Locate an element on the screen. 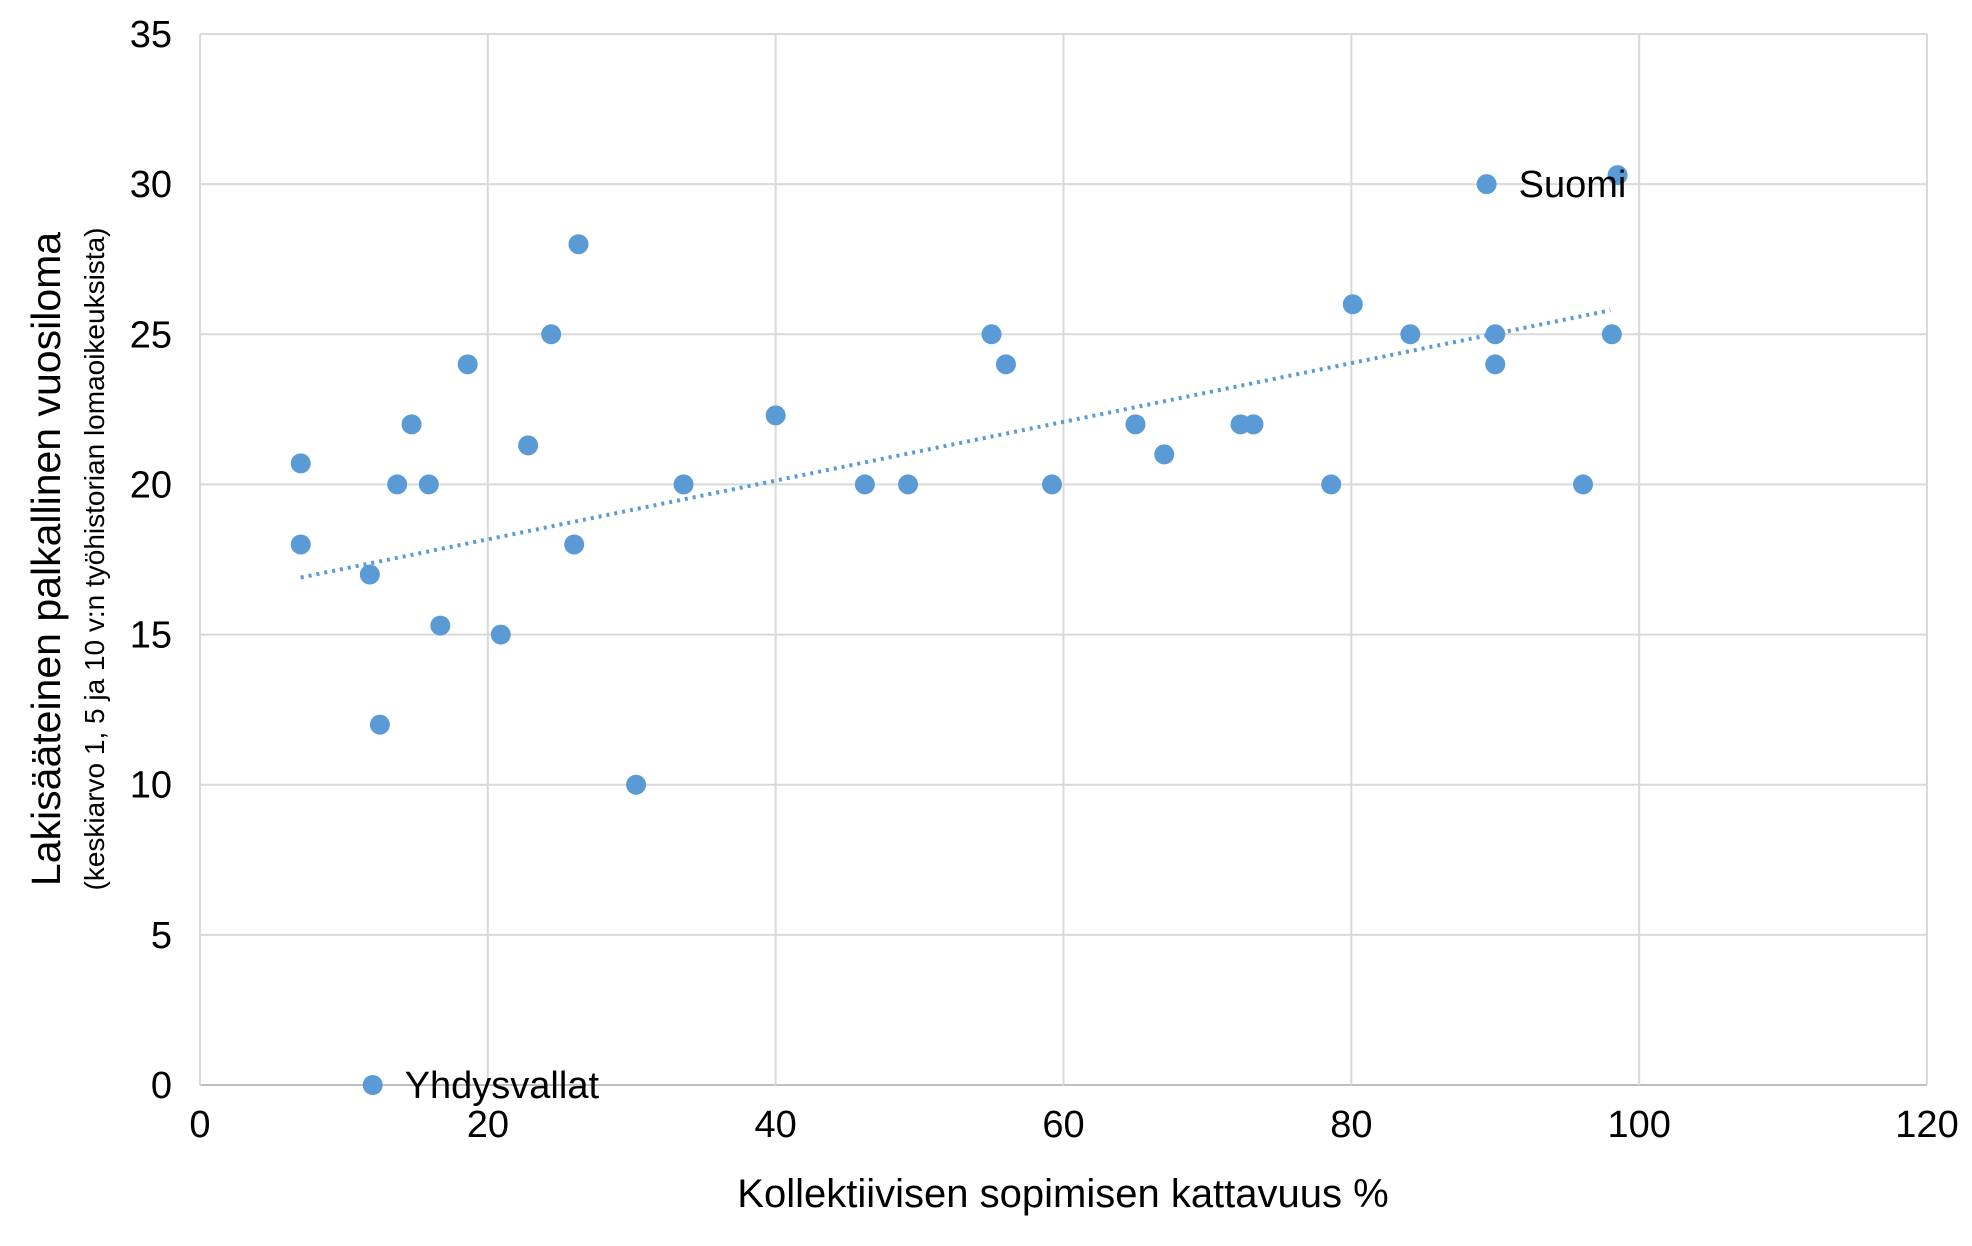 This screenshot has height=1246, width=1972. trendline-group is located at coordinates (955, 444).